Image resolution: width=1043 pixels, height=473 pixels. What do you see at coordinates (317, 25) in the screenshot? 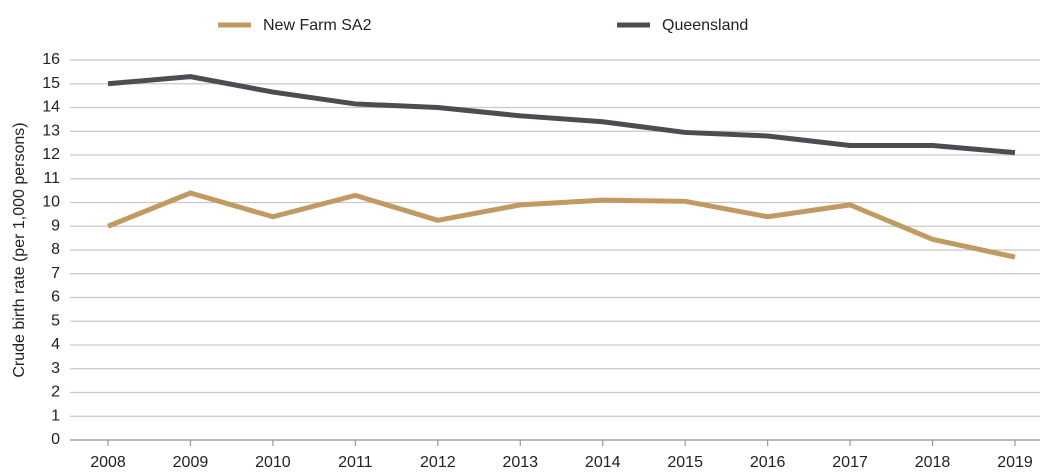
I see `legend-label: New Farm SA2` at bounding box center [317, 25].